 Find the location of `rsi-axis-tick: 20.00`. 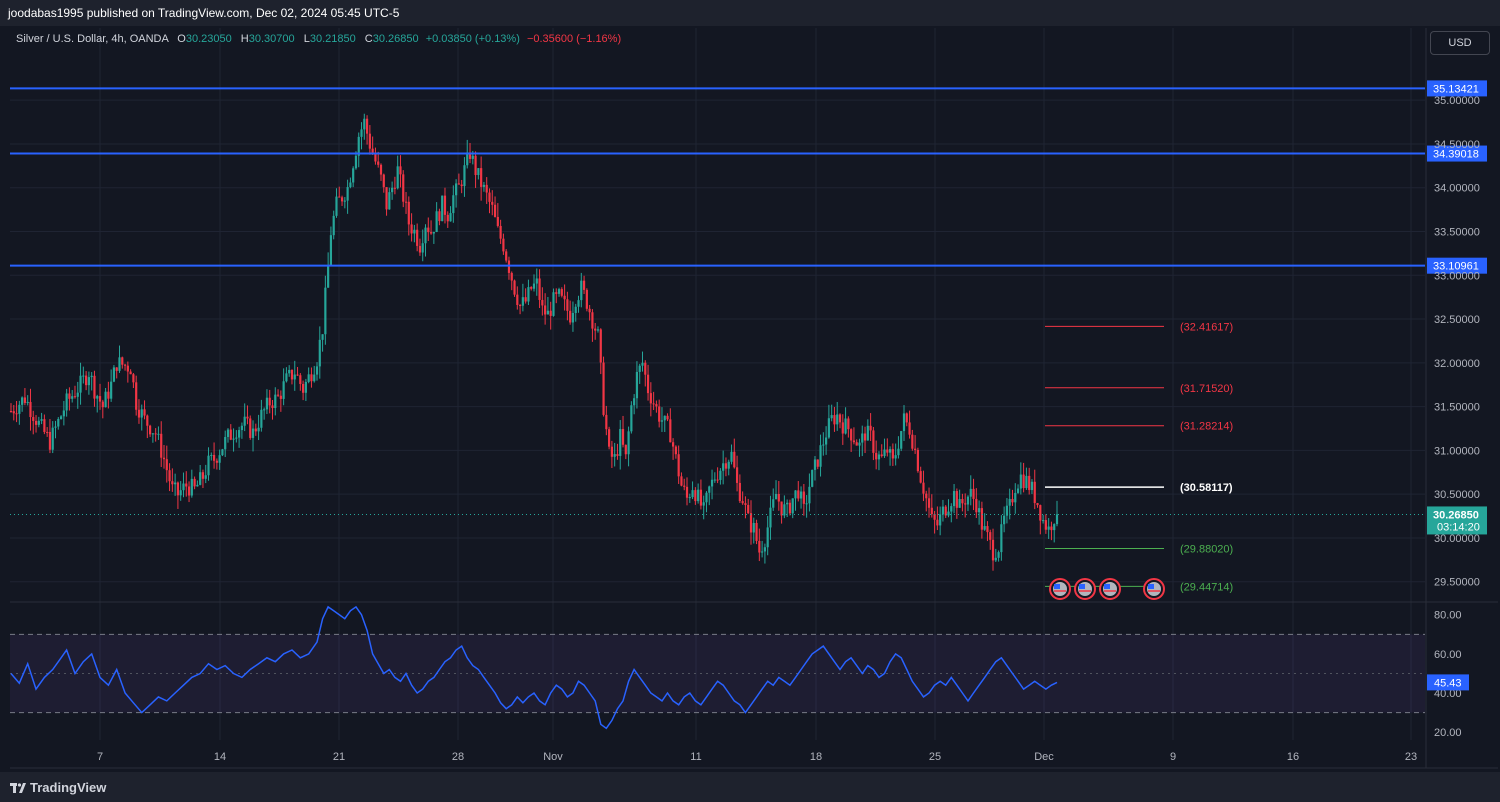

rsi-axis-tick: 20.00 is located at coordinates (1448, 733).